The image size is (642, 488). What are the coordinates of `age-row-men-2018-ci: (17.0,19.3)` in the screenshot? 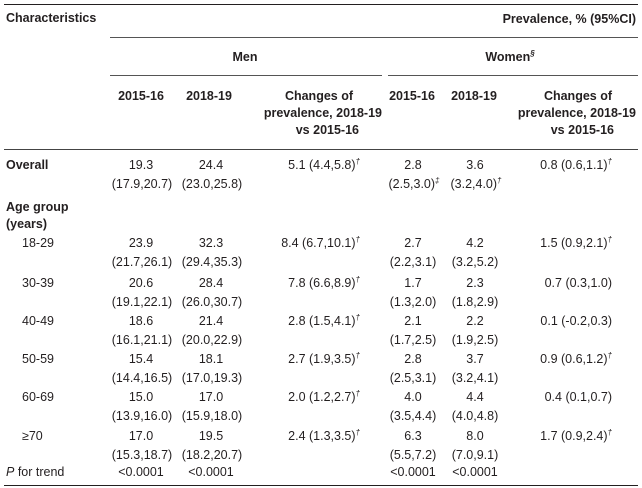 It's located at (212, 378).